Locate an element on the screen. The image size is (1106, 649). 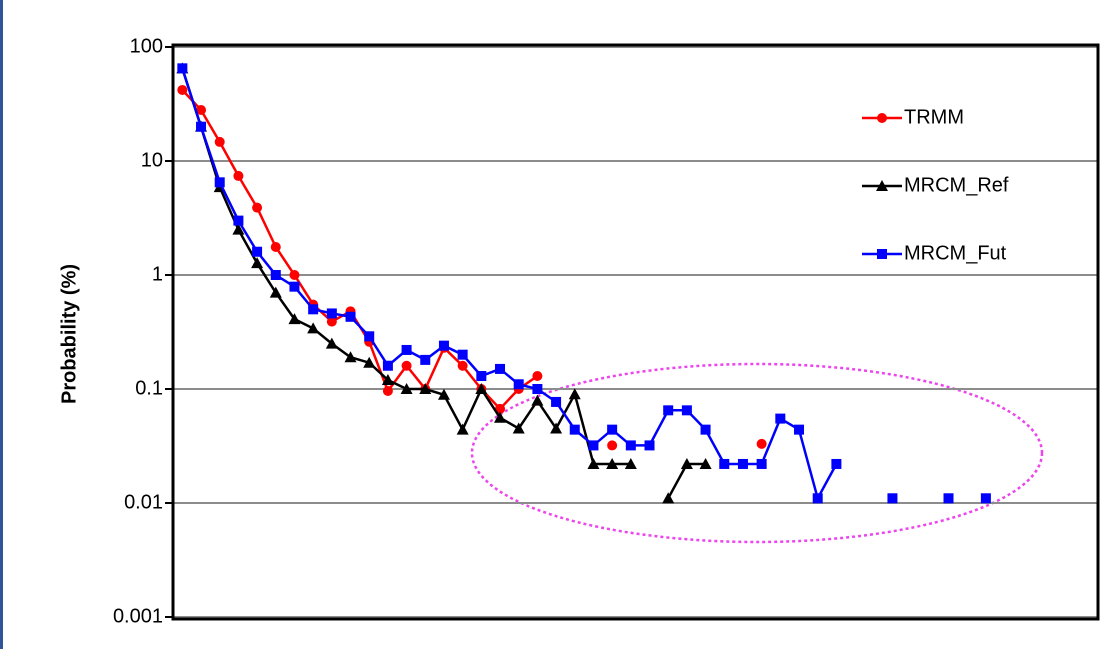
annotation-ellipse is located at coordinates (757, 453).